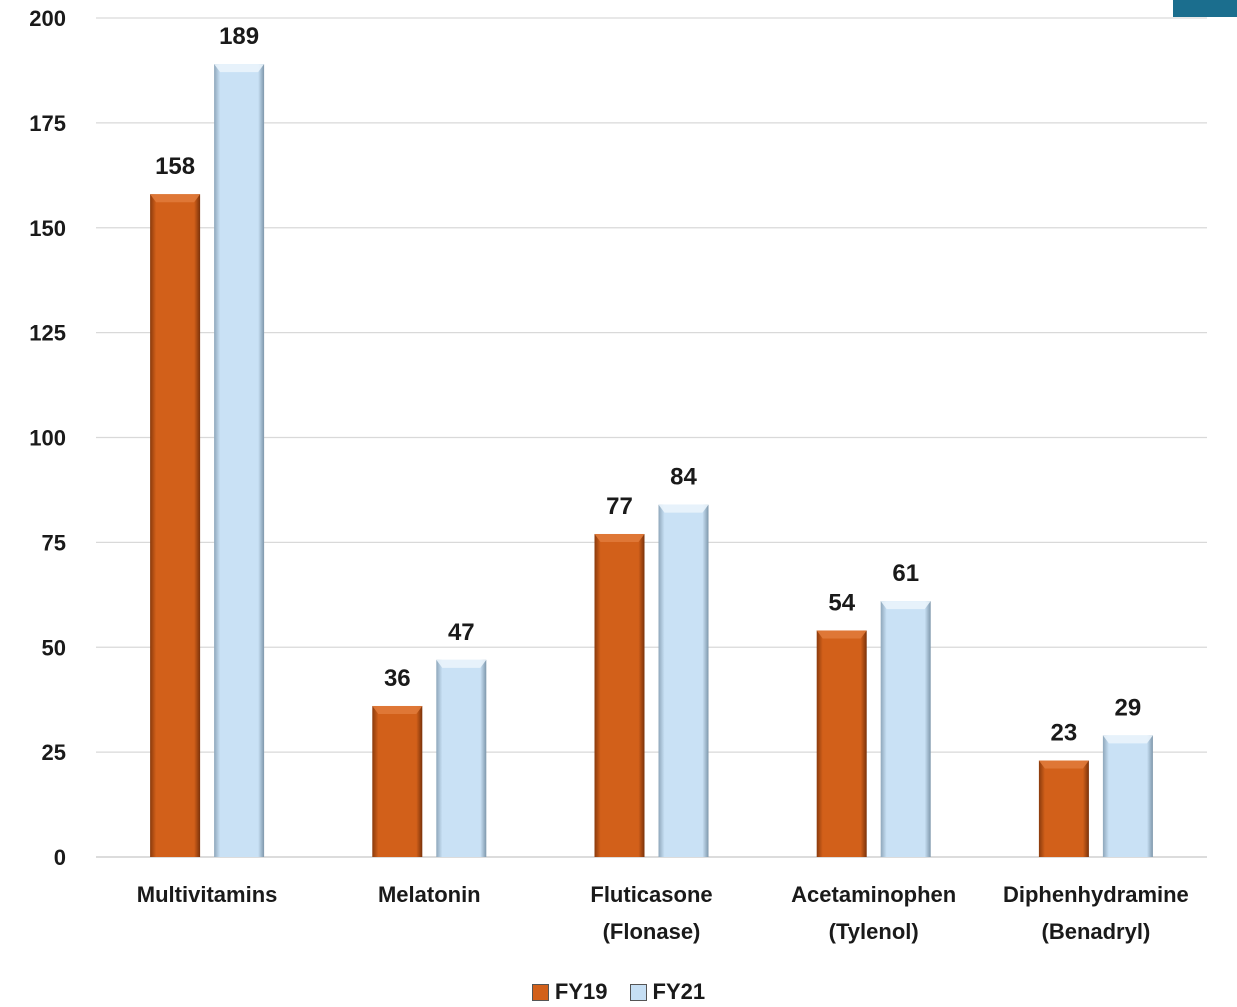 The width and height of the screenshot is (1237, 1007). What do you see at coordinates (1064, 733) in the screenshot?
I see `data-label: 23` at bounding box center [1064, 733].